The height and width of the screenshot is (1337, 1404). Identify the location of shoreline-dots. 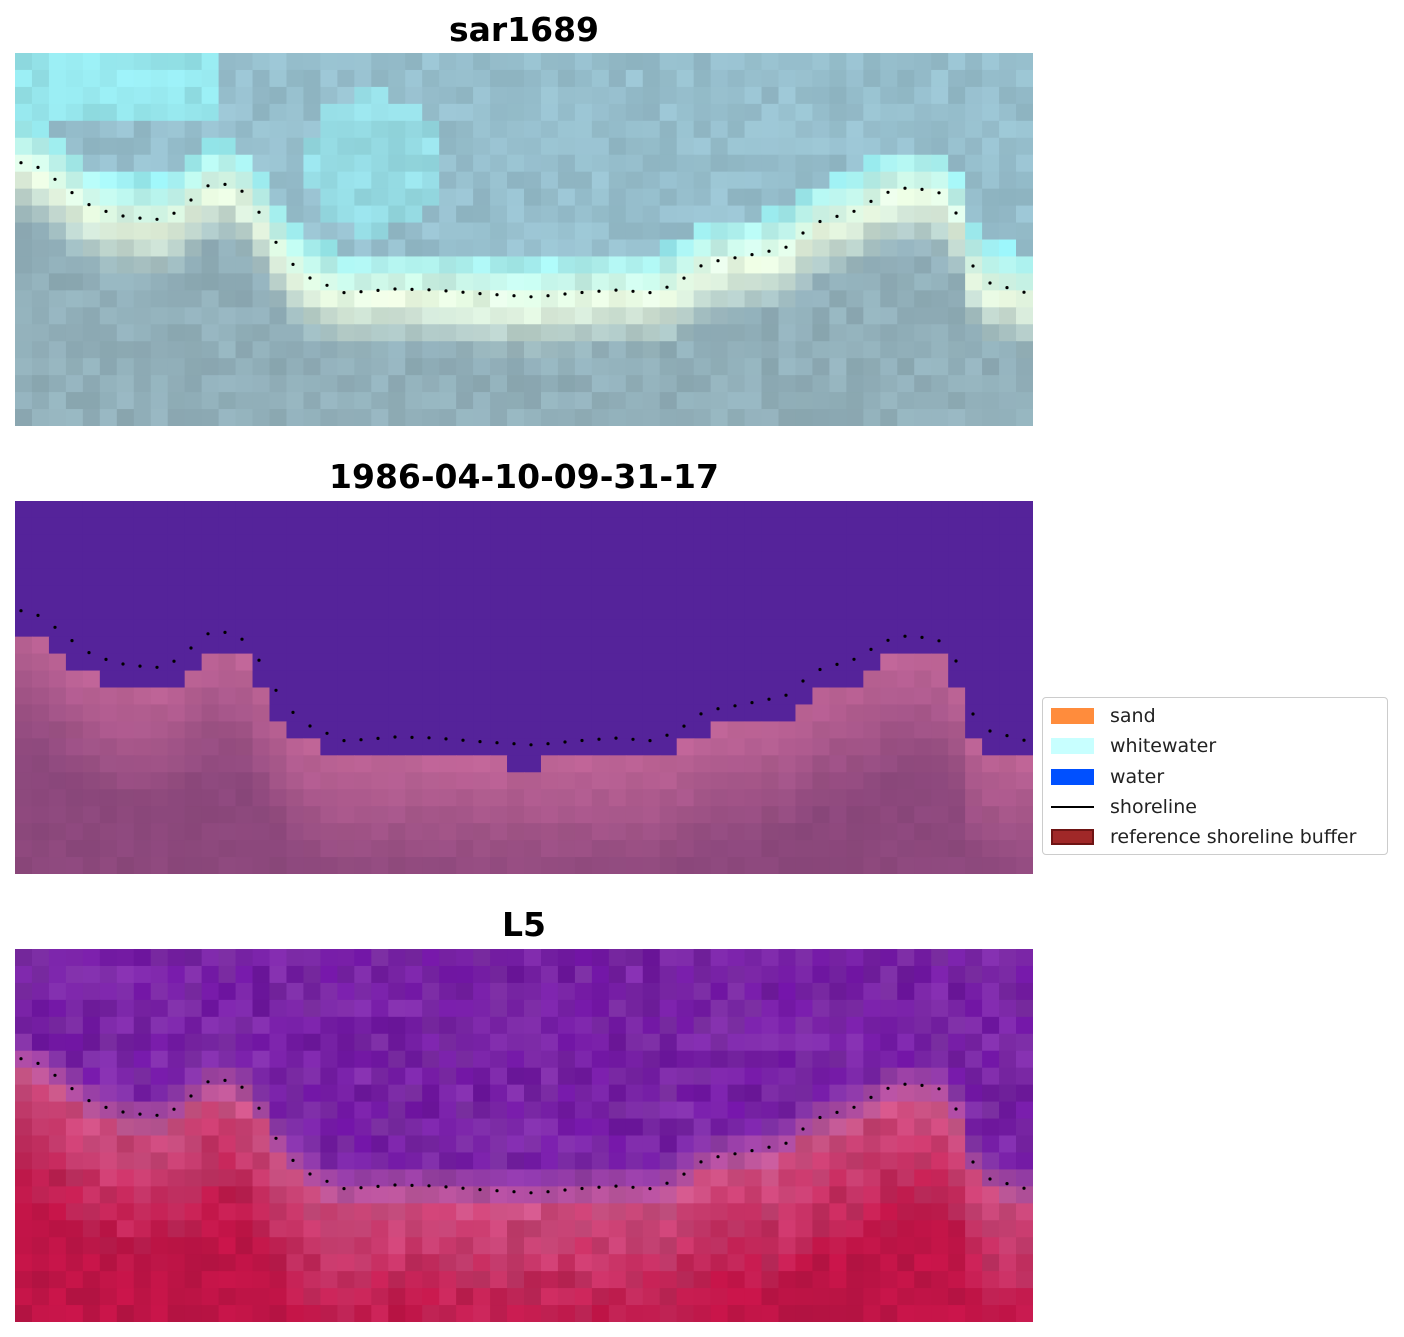
(522, 230).